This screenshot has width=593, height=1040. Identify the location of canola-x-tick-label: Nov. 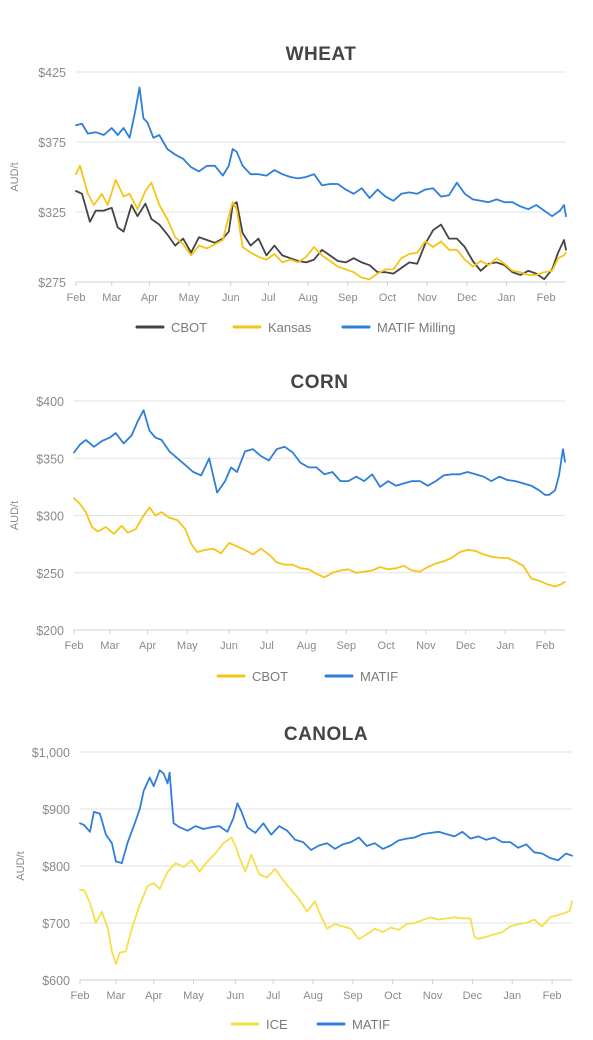
(433, 996).